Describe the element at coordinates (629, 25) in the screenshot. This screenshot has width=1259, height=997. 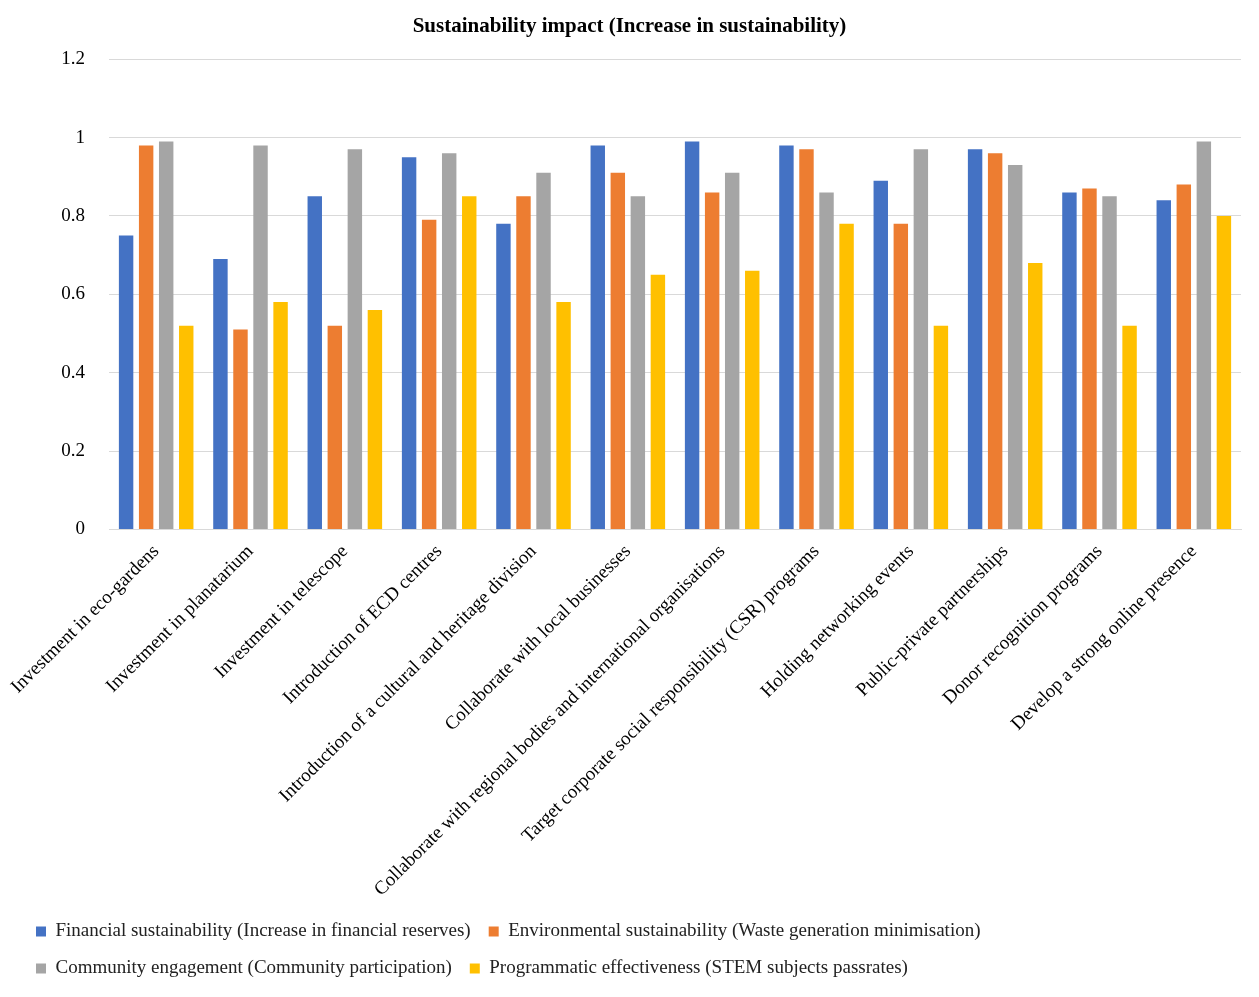
I see `chart-title: Sustainability impact (Increase in sustainability)` at that location.